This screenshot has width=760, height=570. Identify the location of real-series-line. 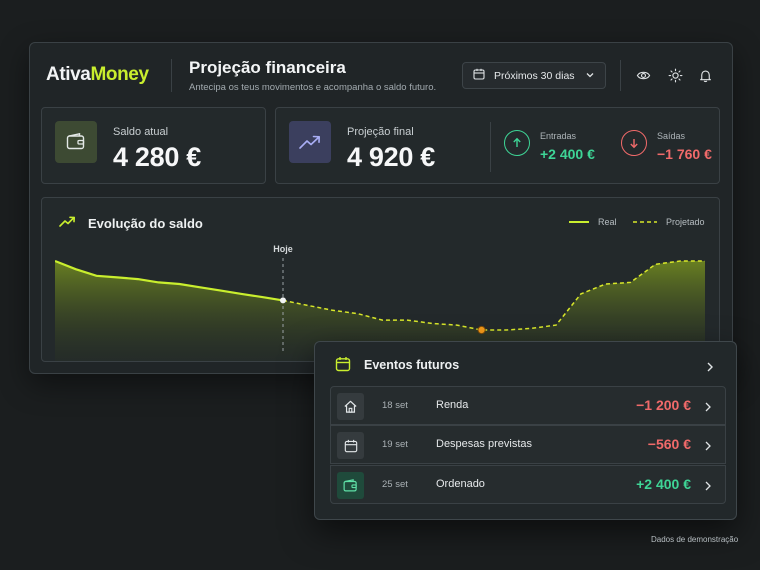
(169, 280).